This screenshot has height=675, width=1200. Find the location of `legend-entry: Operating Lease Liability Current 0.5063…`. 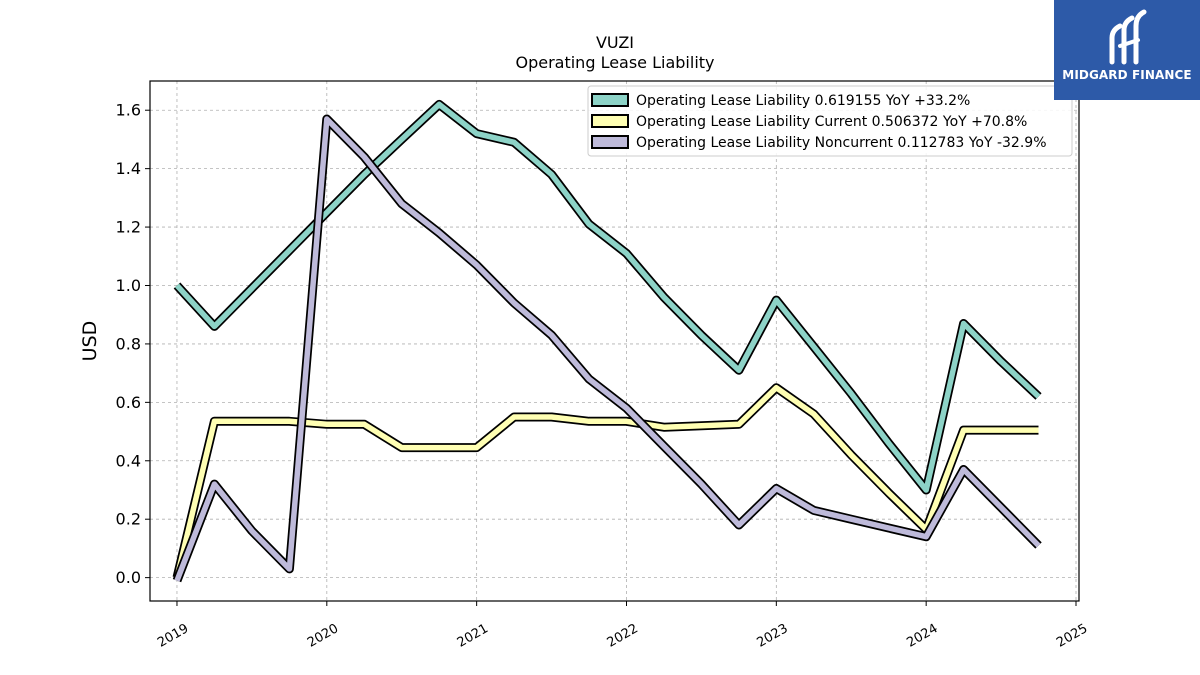

legend-entry: Operating Lease Liability Current 0.5063… is located at coordinates (831, 122).